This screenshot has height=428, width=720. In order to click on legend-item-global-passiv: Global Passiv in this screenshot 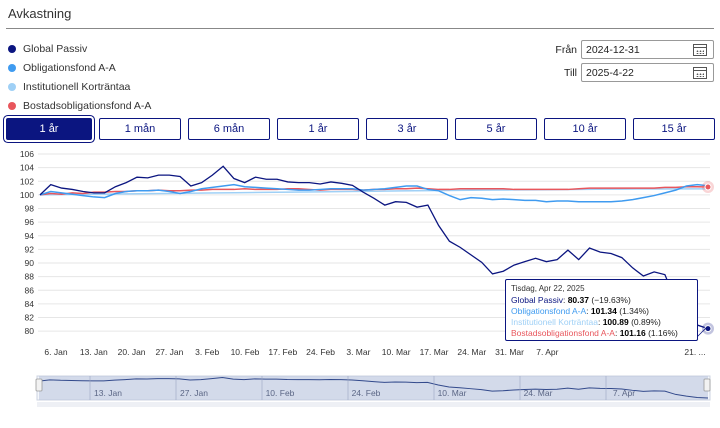, I will do `click(79, 49)`.